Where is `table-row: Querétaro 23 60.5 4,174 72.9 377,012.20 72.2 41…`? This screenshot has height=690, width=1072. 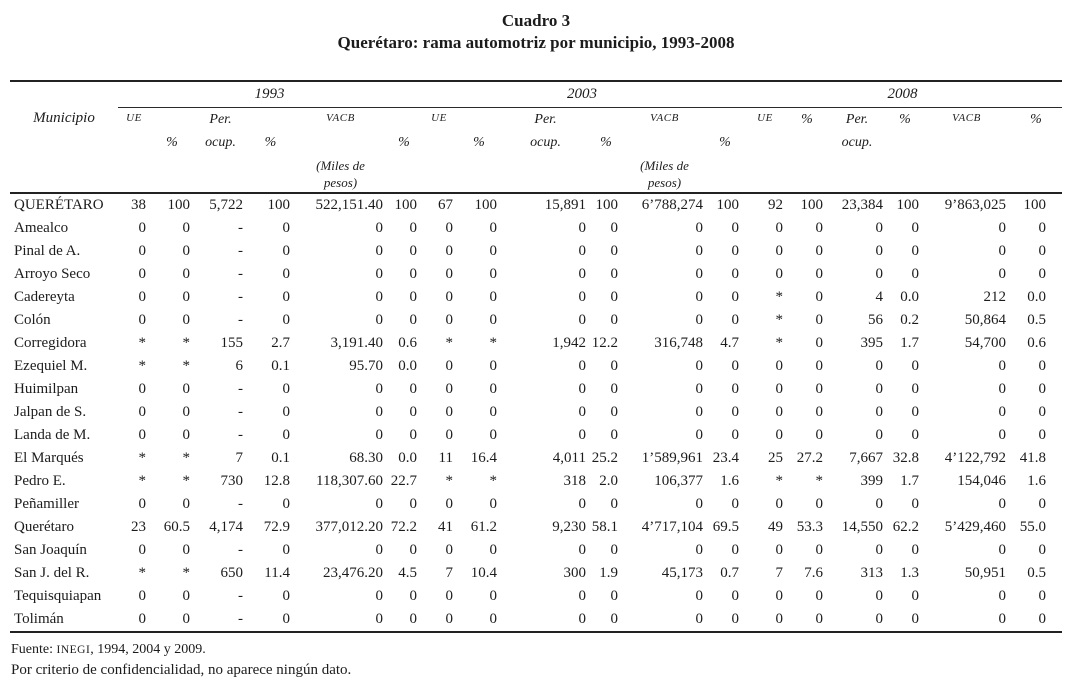
table-row: Querétaro 23 60.5 4,174 72.9 377,012.20 72.2 41… is located at coordinates (536, 527).